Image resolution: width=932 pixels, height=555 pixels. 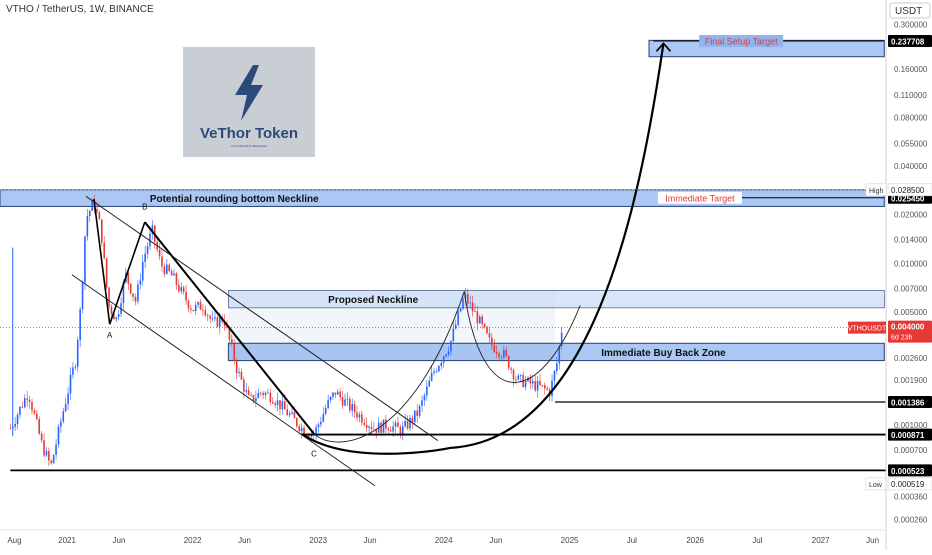 What do you see at coordinates (876, 190) in the screenshot?
I see `high-label-bg` at bounding box center [876, 190].